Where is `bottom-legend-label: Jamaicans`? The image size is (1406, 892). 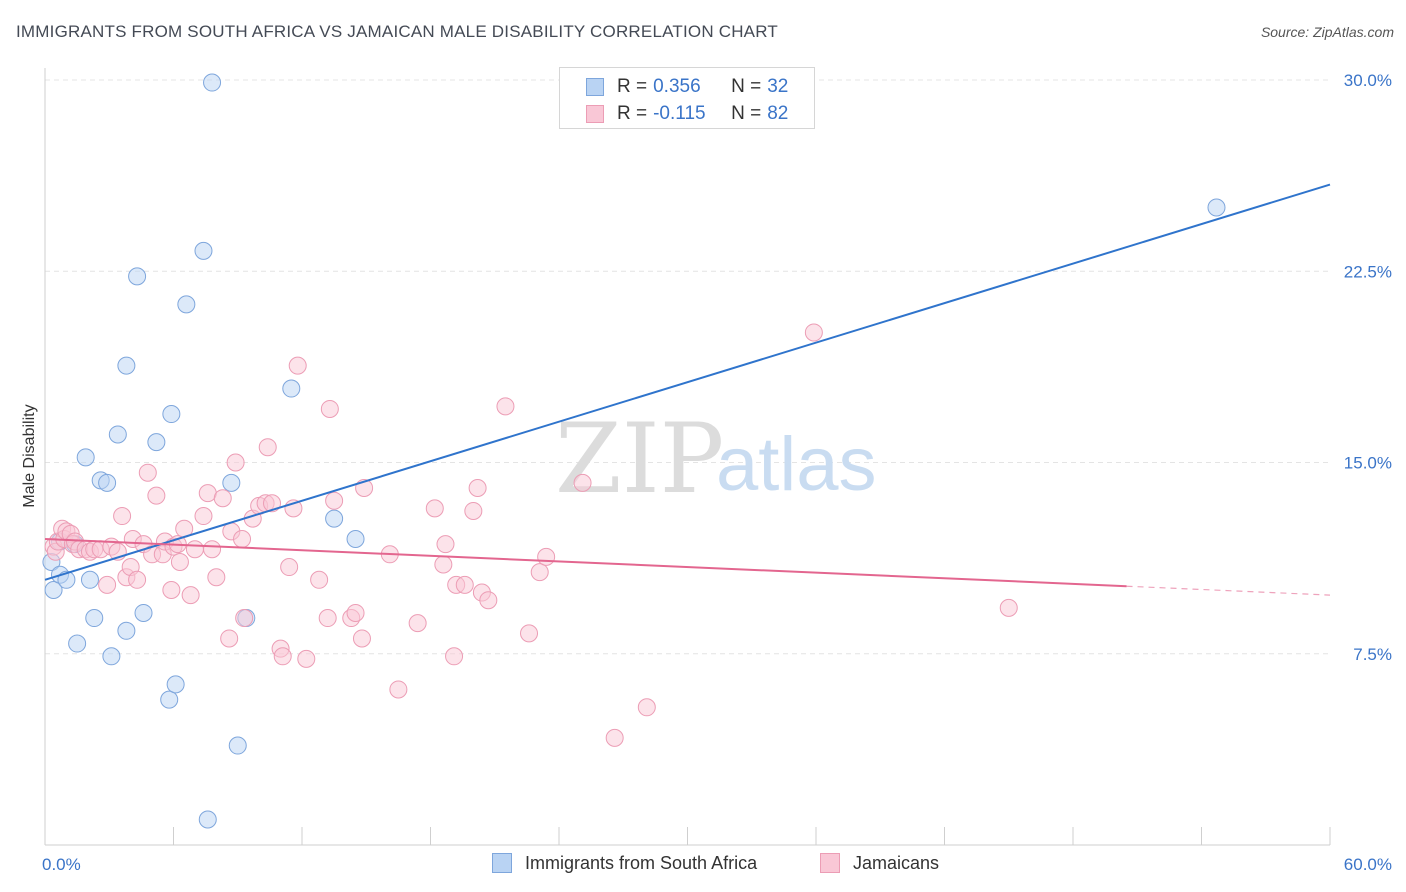
bottom-legend-label: Jamaicans is located at coordinates (896, 862).